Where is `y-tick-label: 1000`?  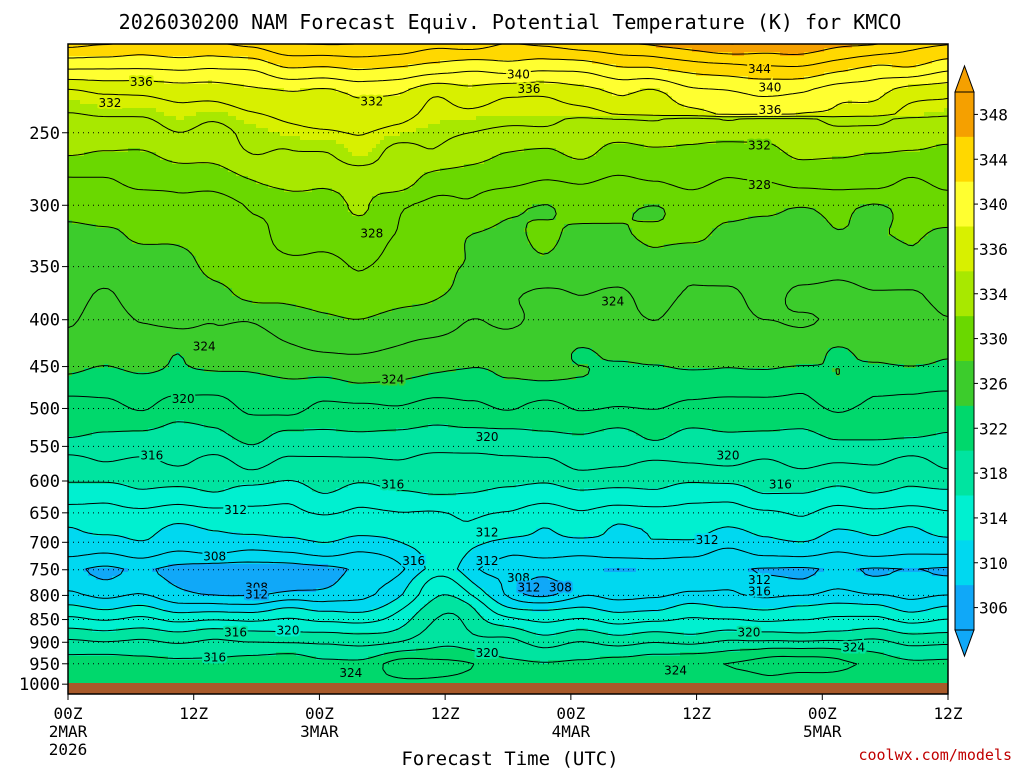 y-tick-label: 1000 is located at coordinates (39, 685).